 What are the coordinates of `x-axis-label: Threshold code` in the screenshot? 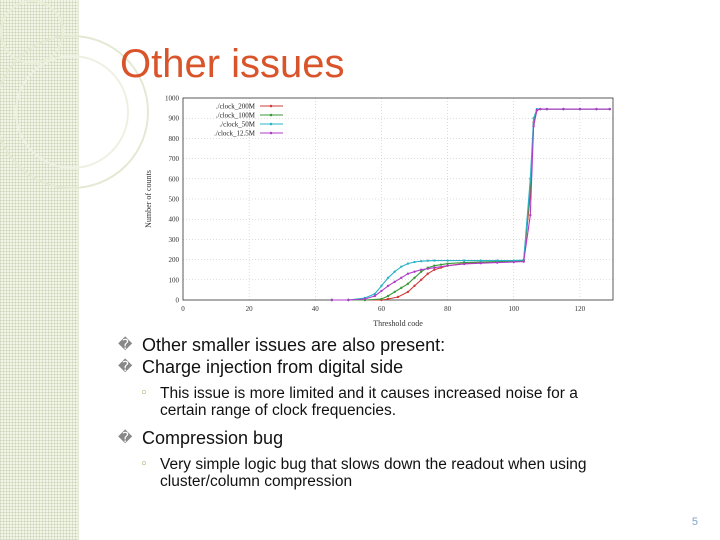 It's located at (398, 323).